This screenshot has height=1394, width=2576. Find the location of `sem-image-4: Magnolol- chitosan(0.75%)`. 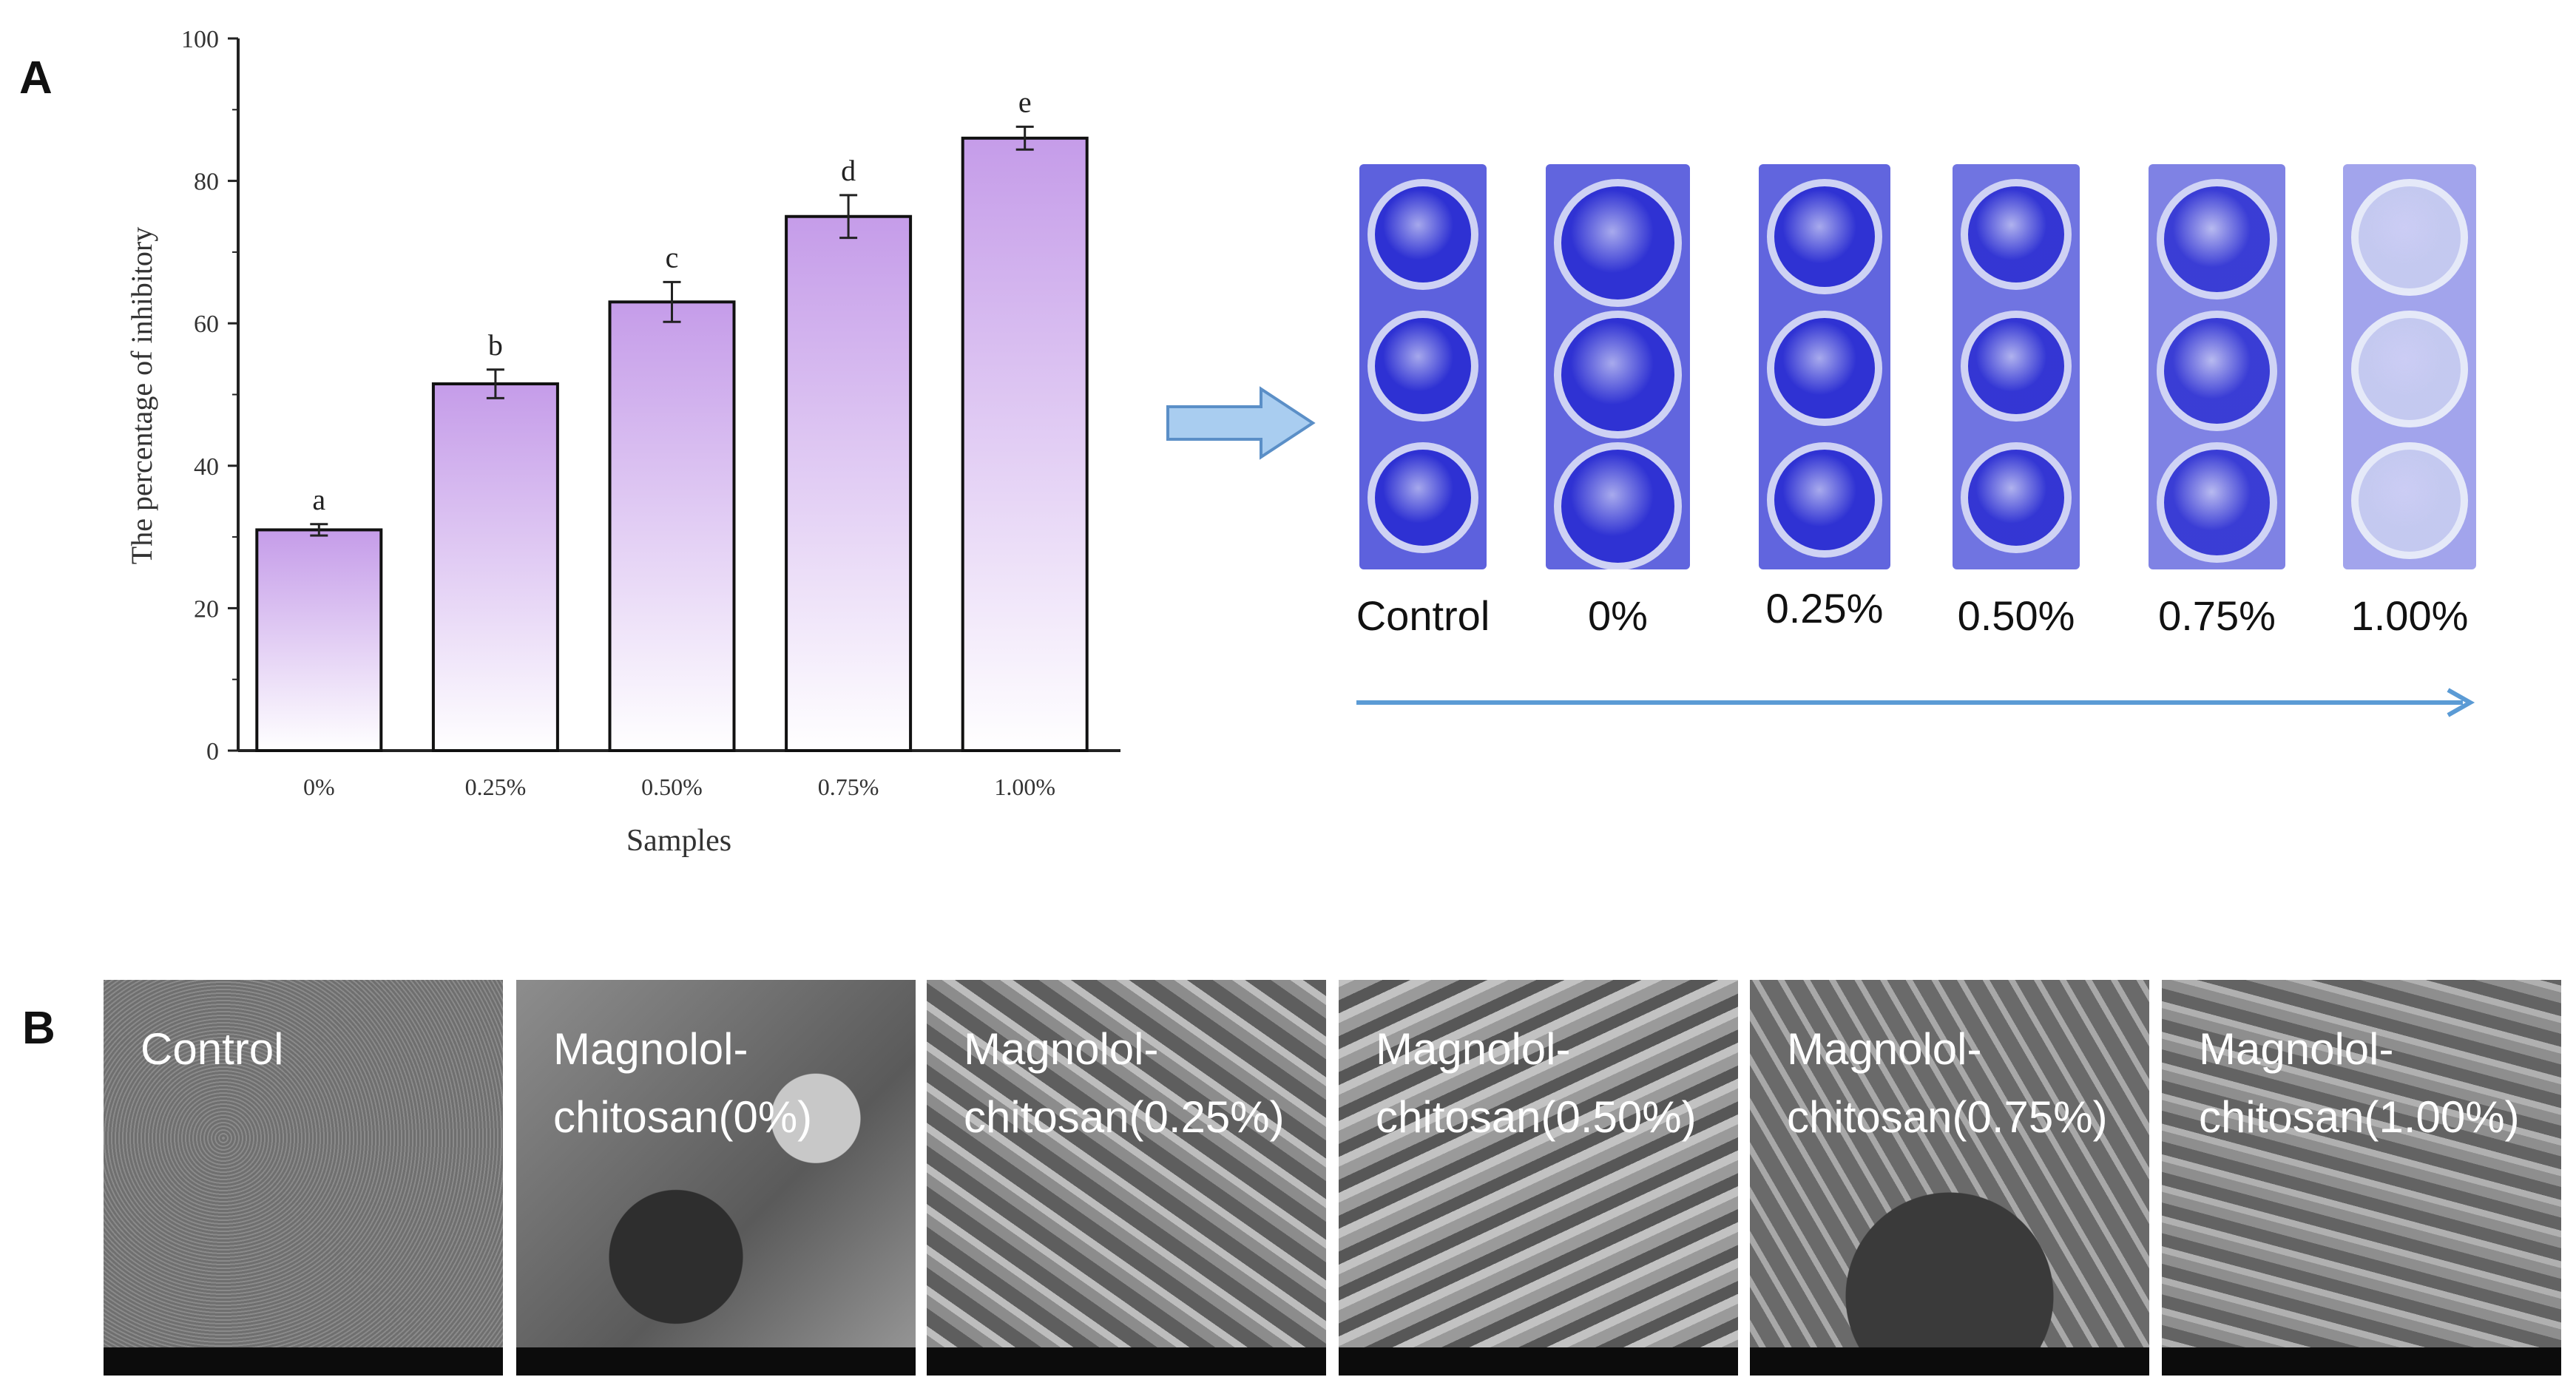

sem-image-4: Magnolol- chitosan(0.75%) is located at coordinates (1949, 1178).